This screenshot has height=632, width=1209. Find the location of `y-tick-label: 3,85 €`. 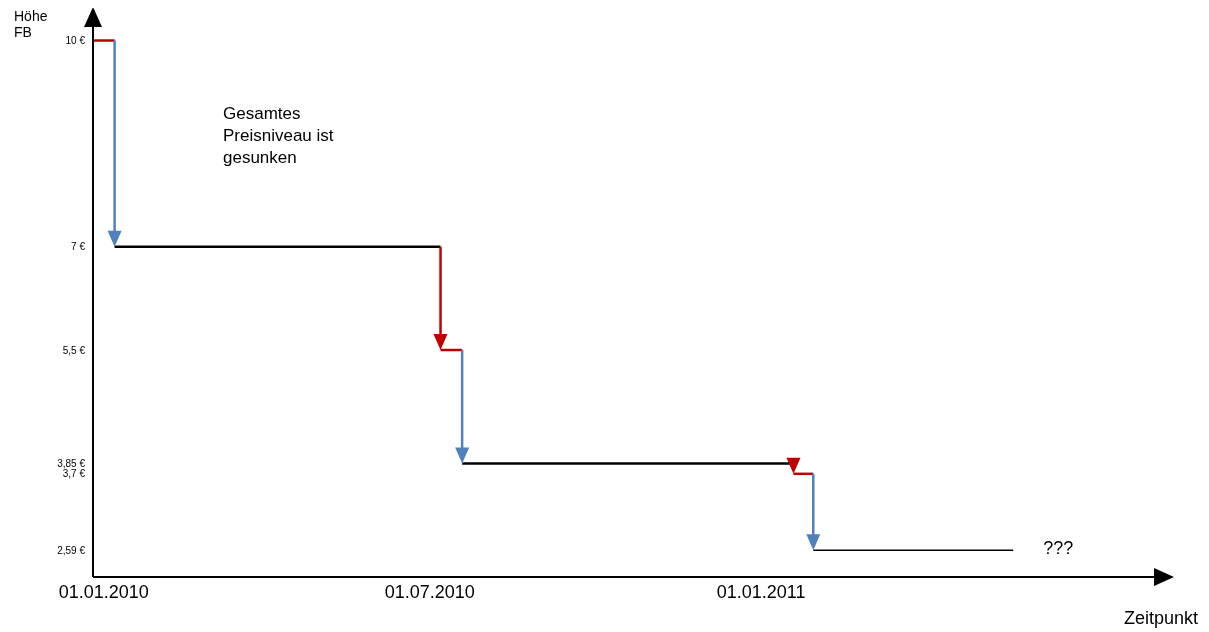

y-tick-label: 3,85 € is located at coordinates (71, 464).